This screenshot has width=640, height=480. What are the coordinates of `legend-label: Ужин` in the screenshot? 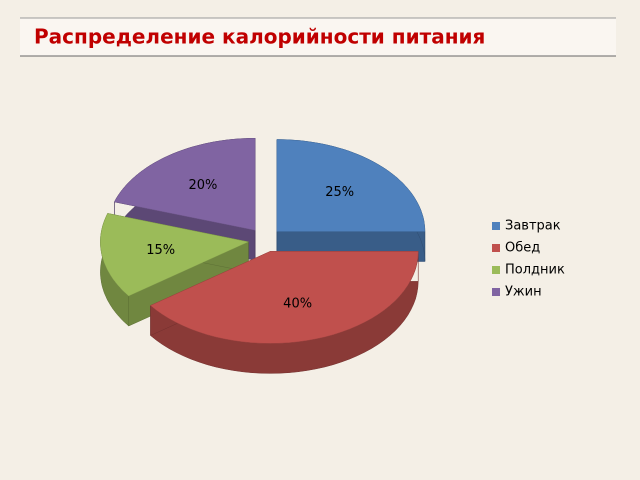 It's located at (523, 292).